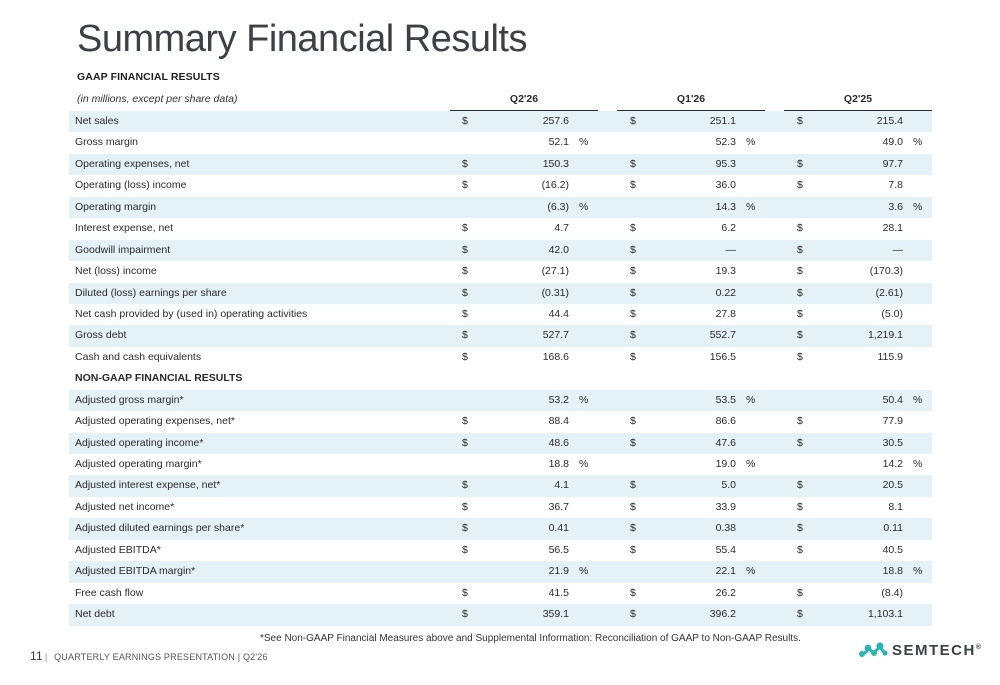 This screenshot has height=685, width=1000. I want to click on cell-value: 18.8, so click(892, 571).